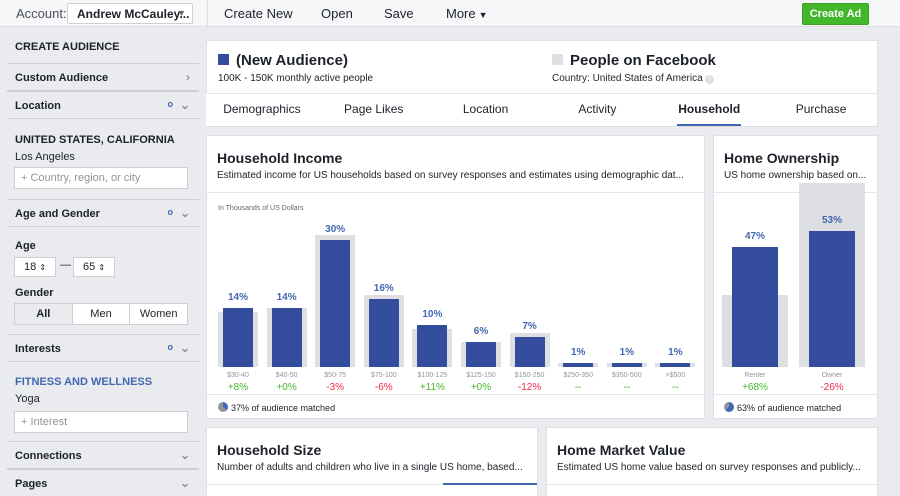 The height and width of the screenshot is (496, 900). What do you see at coordinates (292, 60) in the screenshot?
I see `audience-name-text: (New Audience)` at bounding box center [292, 60].